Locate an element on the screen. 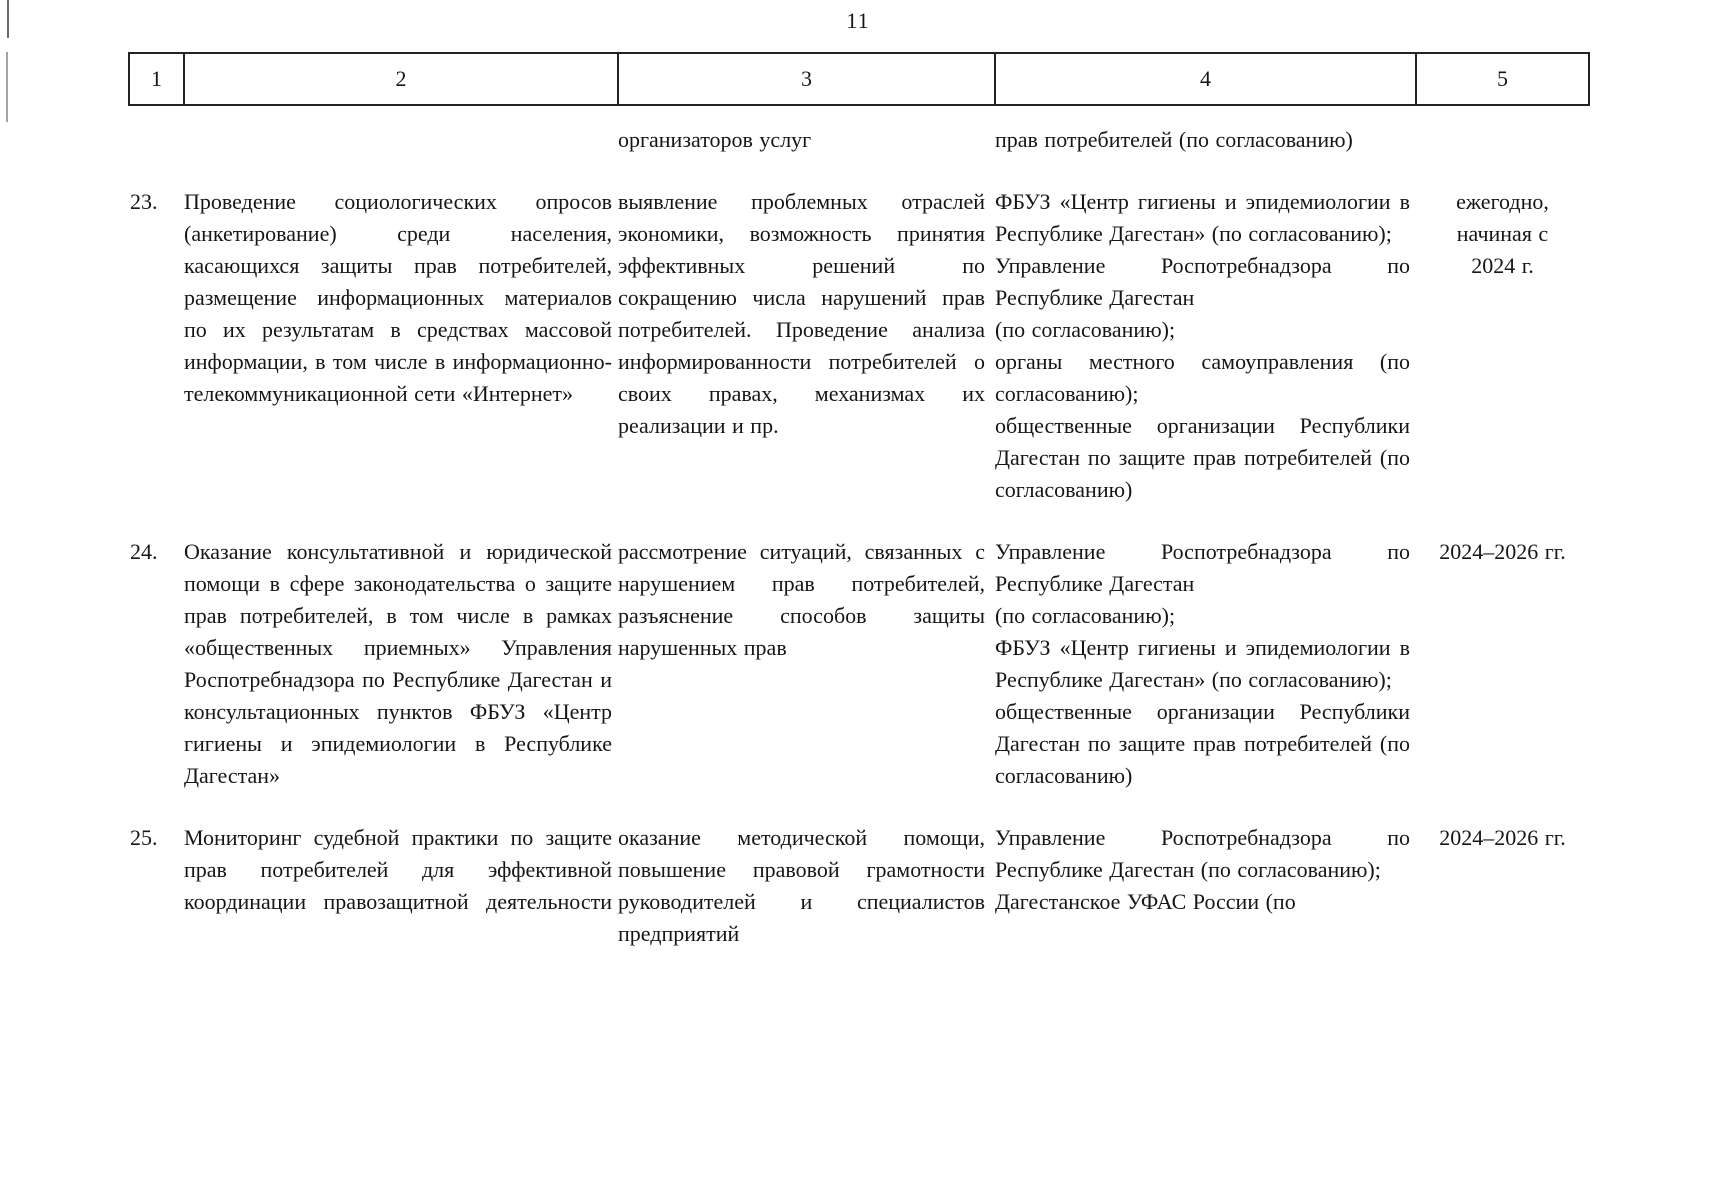 The height and width of the screenshot is (1200, 1710). row-number-cell: 23. is located at coordinates (144, 201).